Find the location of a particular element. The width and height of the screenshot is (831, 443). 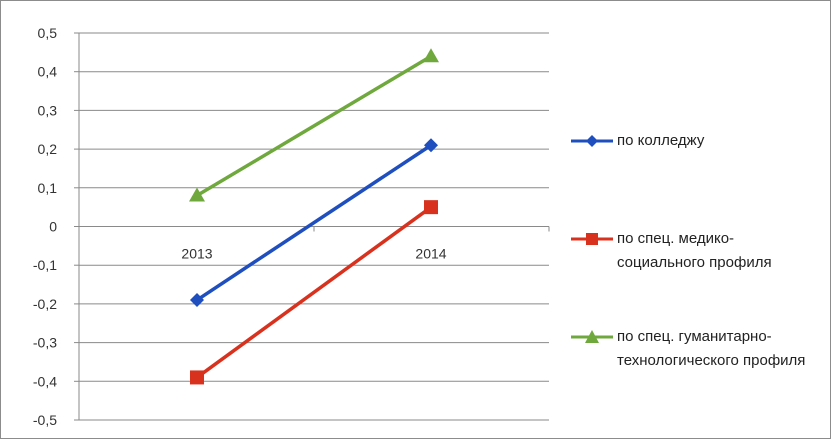

y-tick-label: -0,3 is located at coordinates (45, 343).